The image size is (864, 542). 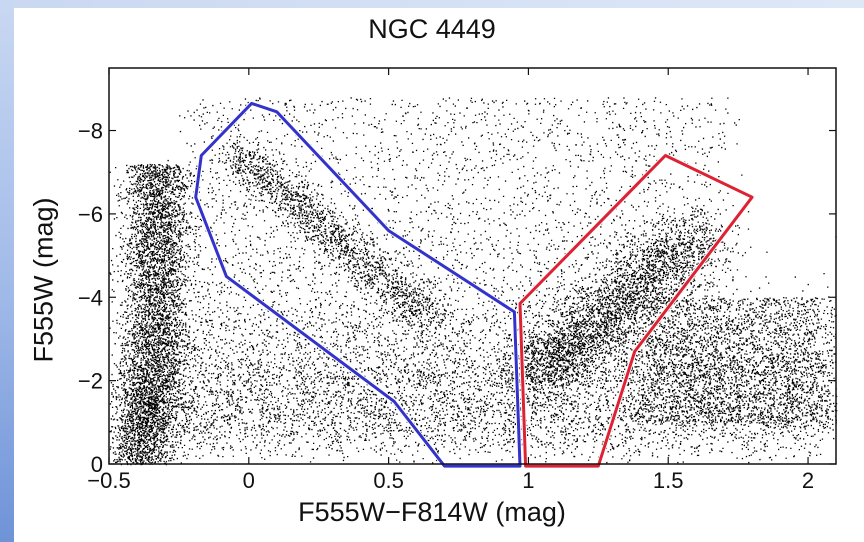 What do you see at coordinates (7, 271) in the screenshot?
I see `slide-left-decoration` at bounding box center [7, 271].